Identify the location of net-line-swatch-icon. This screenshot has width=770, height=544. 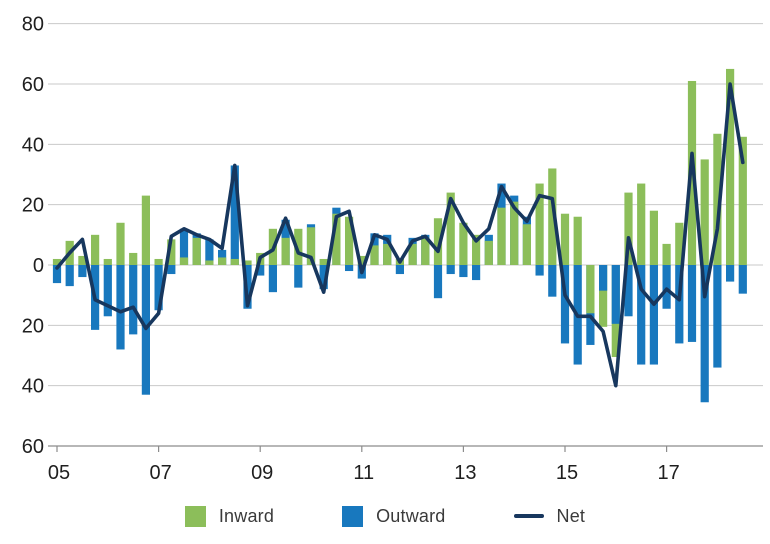
(528, 516).